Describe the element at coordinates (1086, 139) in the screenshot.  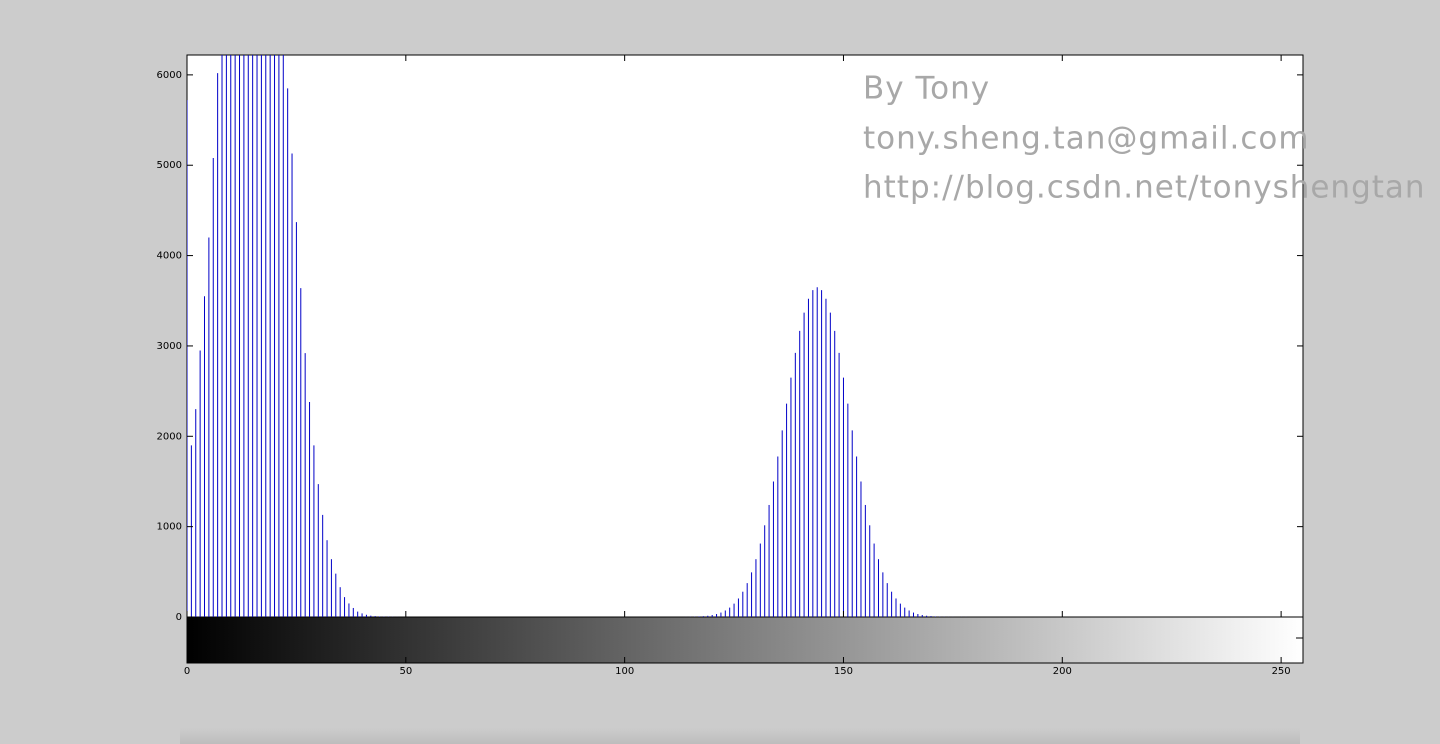
I see `watermark: tony.sheng.tan@gmail.com` at that location.